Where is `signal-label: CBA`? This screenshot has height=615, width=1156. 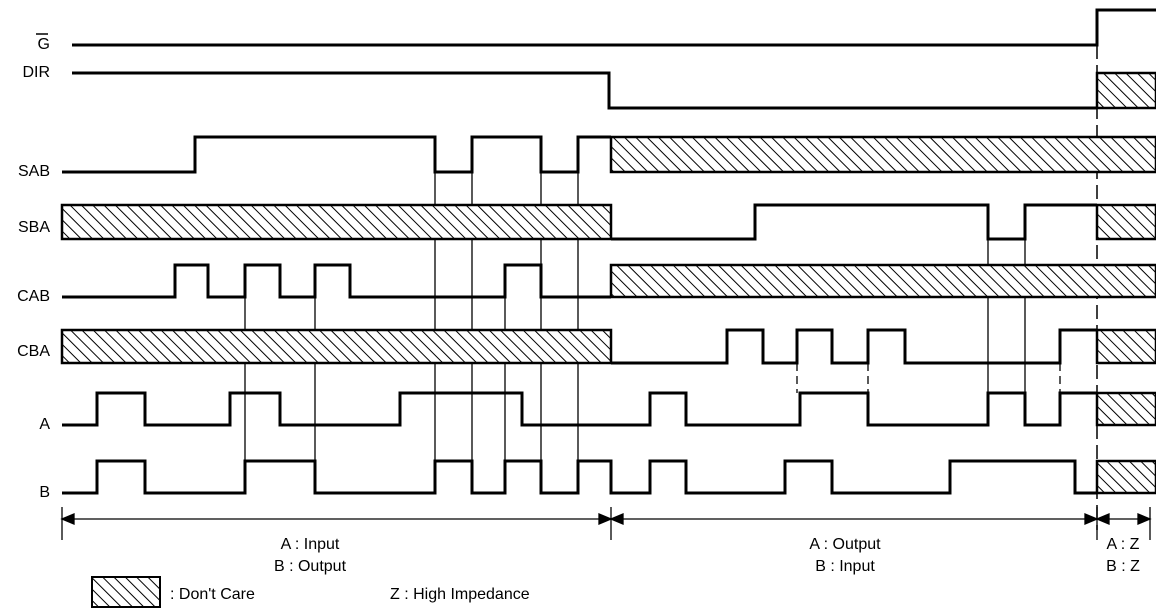 signal-label: CBA is located at coordinates (33, 351).